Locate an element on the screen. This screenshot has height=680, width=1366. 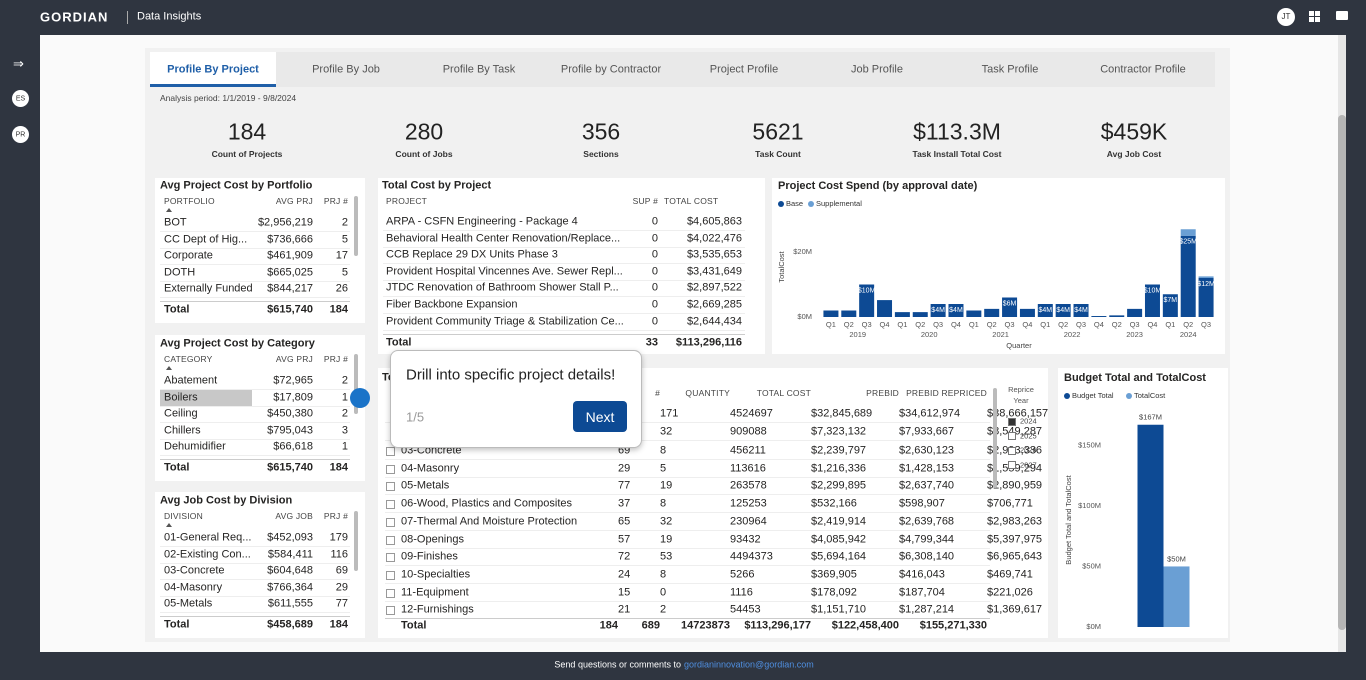
table-cell: $584,411 is located at coordinates (290, 554).